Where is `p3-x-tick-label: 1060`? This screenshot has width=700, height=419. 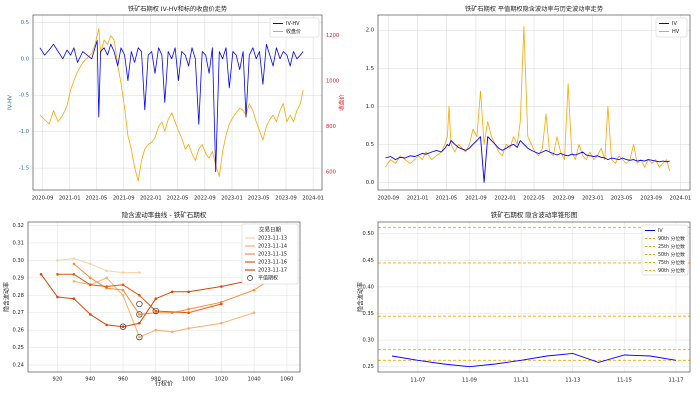
p3-x-tick-label: 1060 is located at coordinates (286, 380).